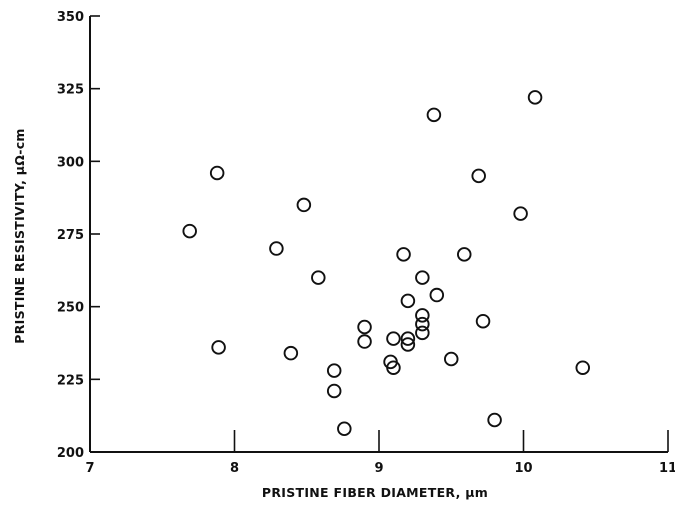 The width and height of the screenshot is (675, 510). What do you see at coordinates (70, 17) in the screenshot?
I see `y-tick-label: 350` at bounding box center [70, 17].